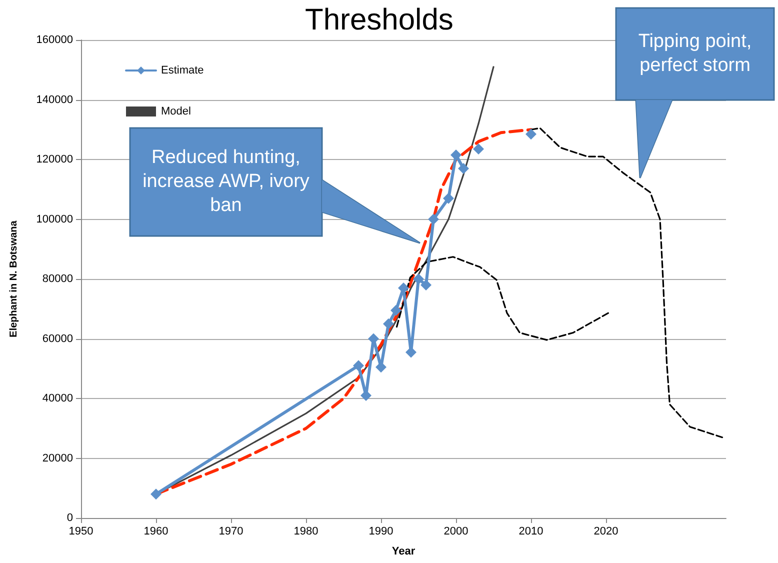 Image resolution: width=778 pixels, height=563 pixels. I want to click on y-axis-title: Elephant in N. Botswana, so click(14, 279).